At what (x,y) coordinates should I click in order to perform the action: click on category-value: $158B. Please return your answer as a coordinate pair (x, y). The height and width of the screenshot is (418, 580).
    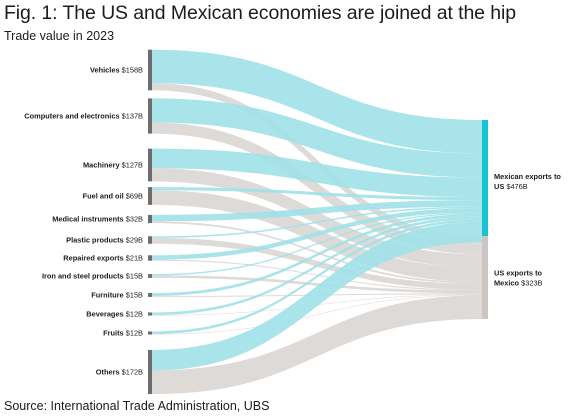
    Looking at the image, I should click on (131, 70).